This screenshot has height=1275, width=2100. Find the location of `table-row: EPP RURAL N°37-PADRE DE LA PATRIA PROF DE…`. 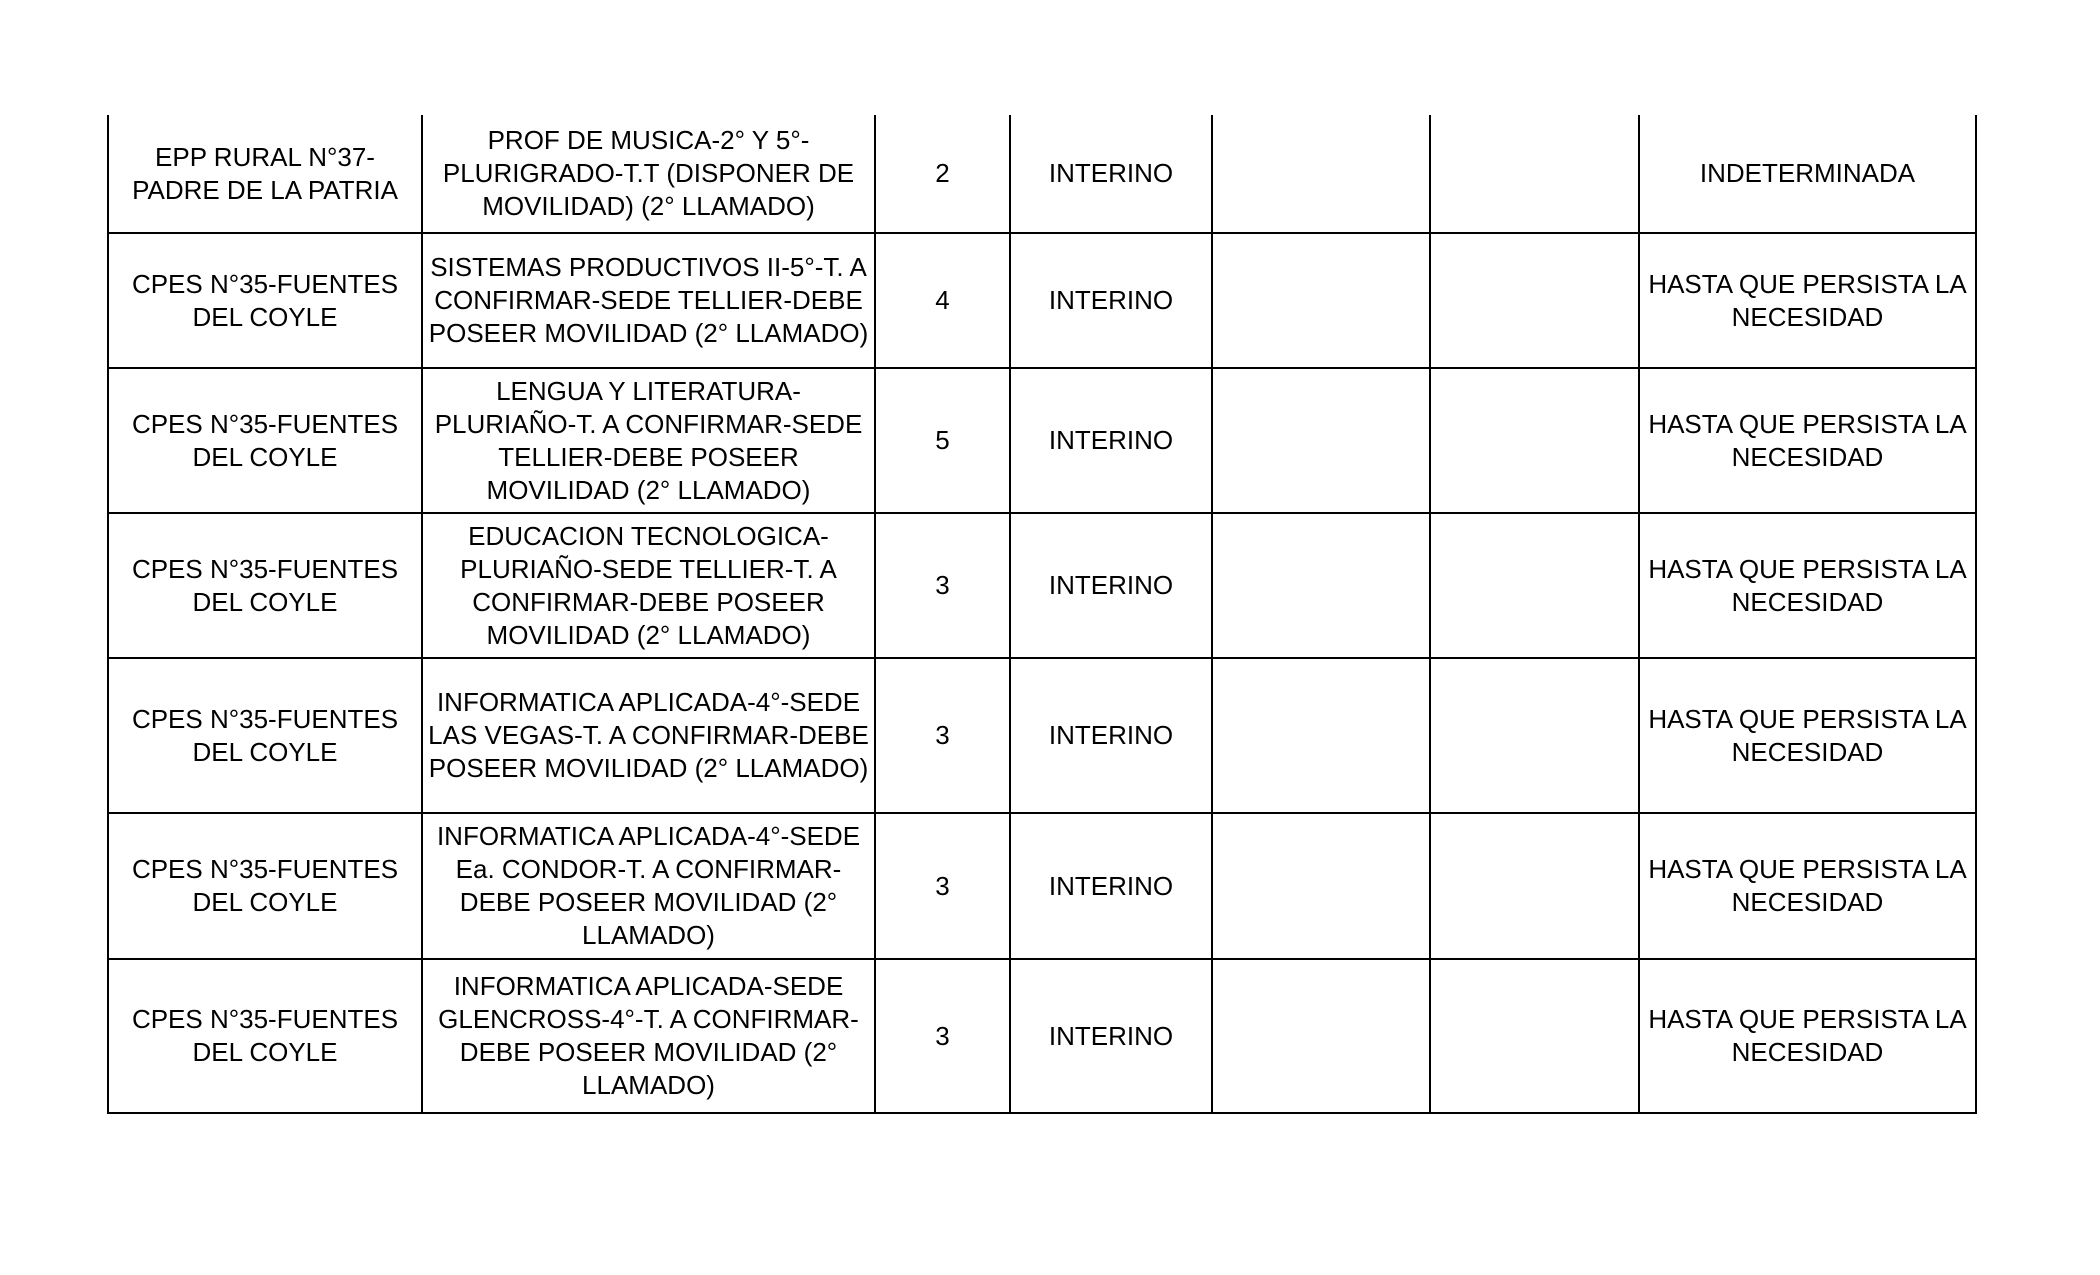

table-row: EPP RURAL N°37-PADRE DE LA PATRIA PROF DE… is located at coordinates (1042, 174).